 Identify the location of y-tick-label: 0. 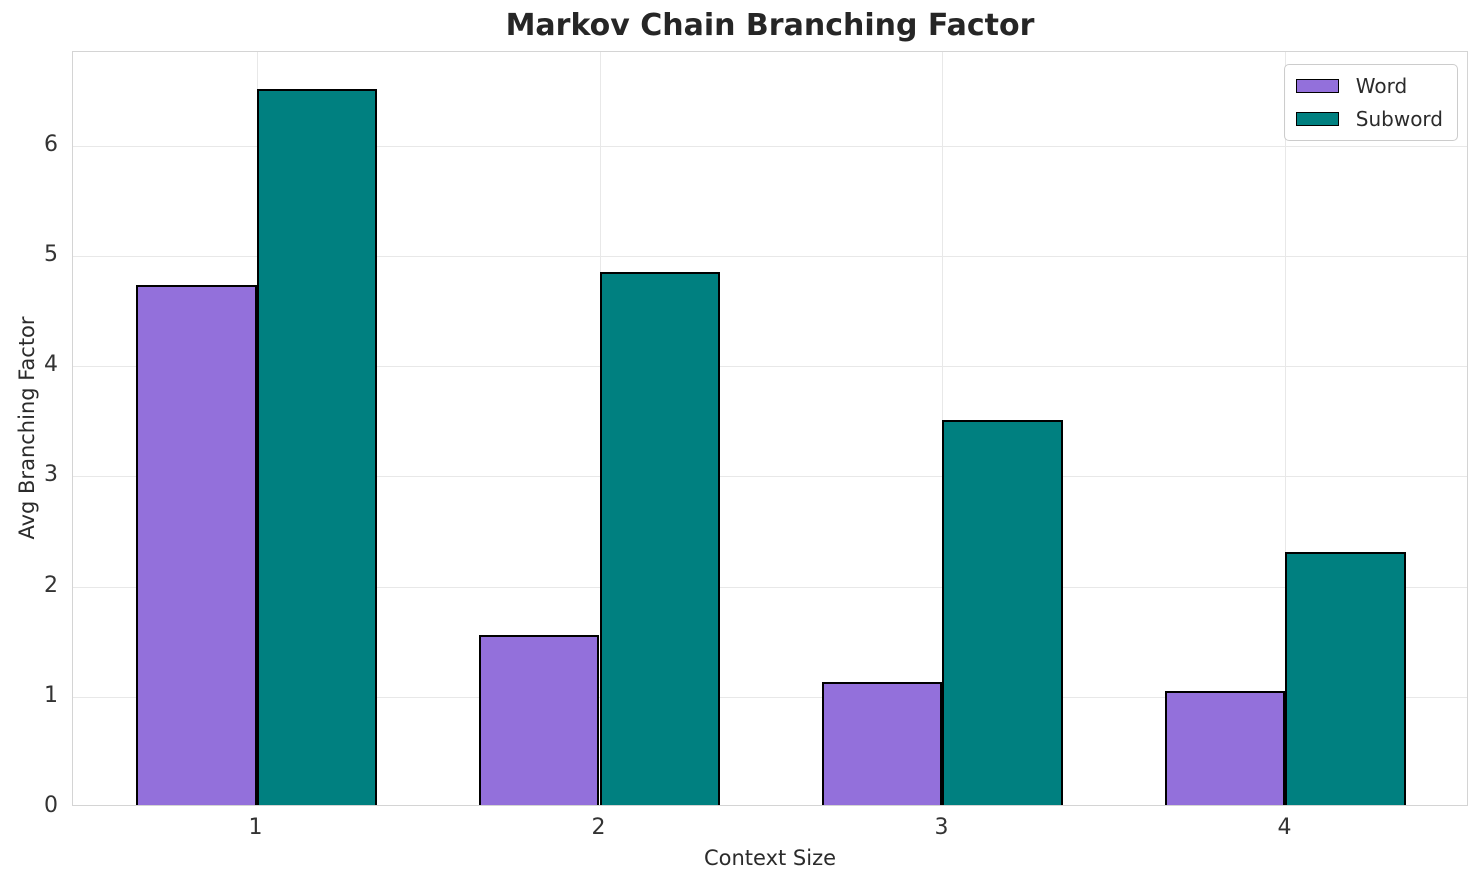
(51, 805).